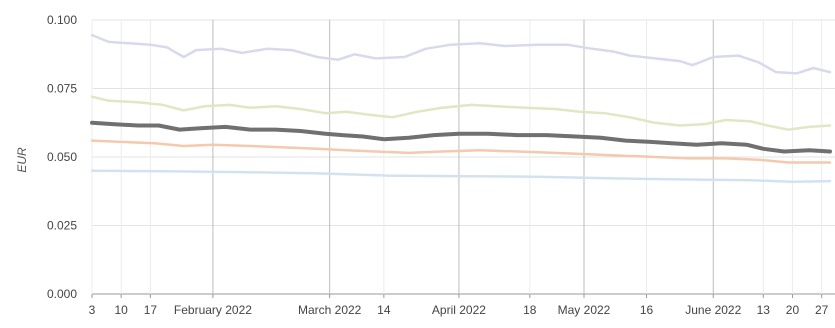 The height and width of the screenshot is (328, 835). Describe the element at coordinates (122, 310) in the screenshot. I see `x-tick-label: 10` at that location.